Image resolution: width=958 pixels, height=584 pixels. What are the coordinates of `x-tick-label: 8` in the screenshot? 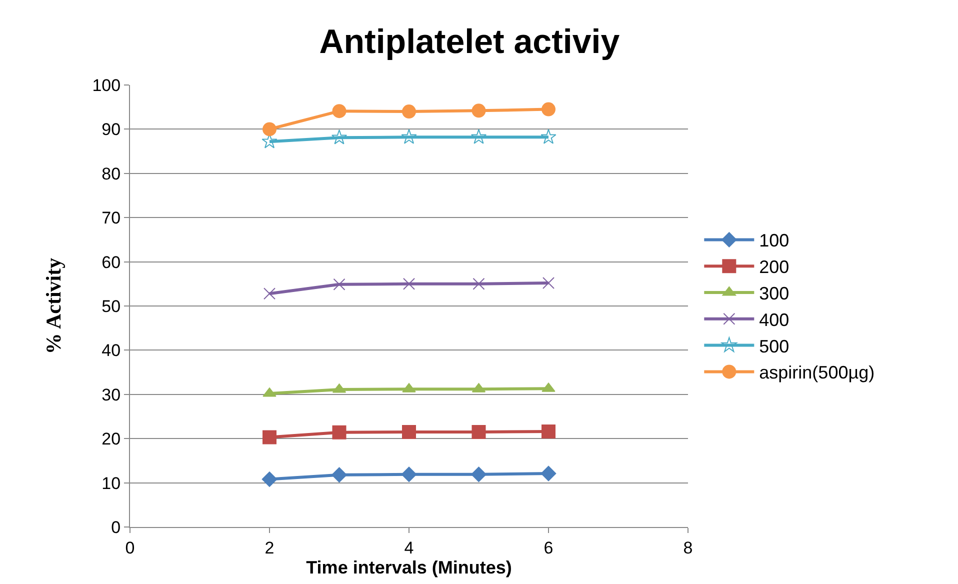 It's located at (688, 548).